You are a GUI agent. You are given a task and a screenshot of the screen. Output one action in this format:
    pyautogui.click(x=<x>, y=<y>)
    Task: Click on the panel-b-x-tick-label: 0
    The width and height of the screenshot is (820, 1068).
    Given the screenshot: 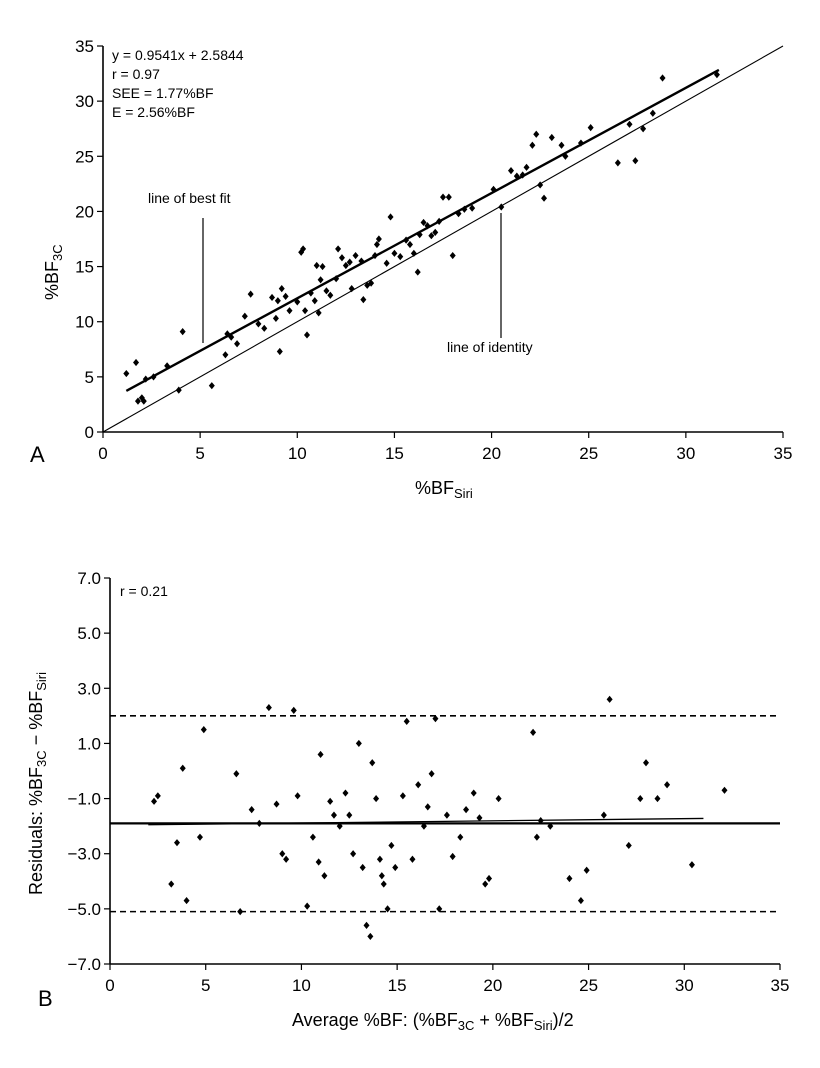 What is the action you would take?
    pyautogui.click(x=109, y=985)
    